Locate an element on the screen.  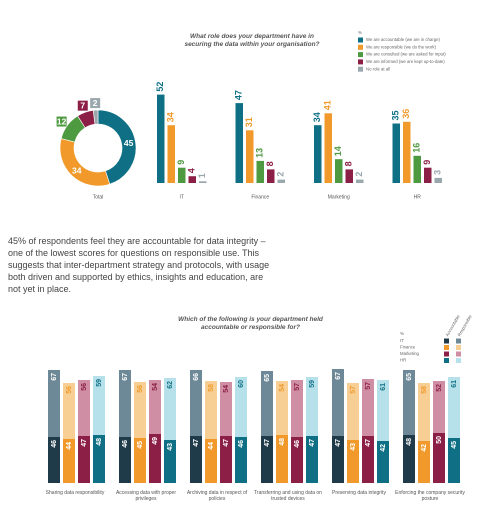
data-label: 9 is located at coordinates (181, 162).